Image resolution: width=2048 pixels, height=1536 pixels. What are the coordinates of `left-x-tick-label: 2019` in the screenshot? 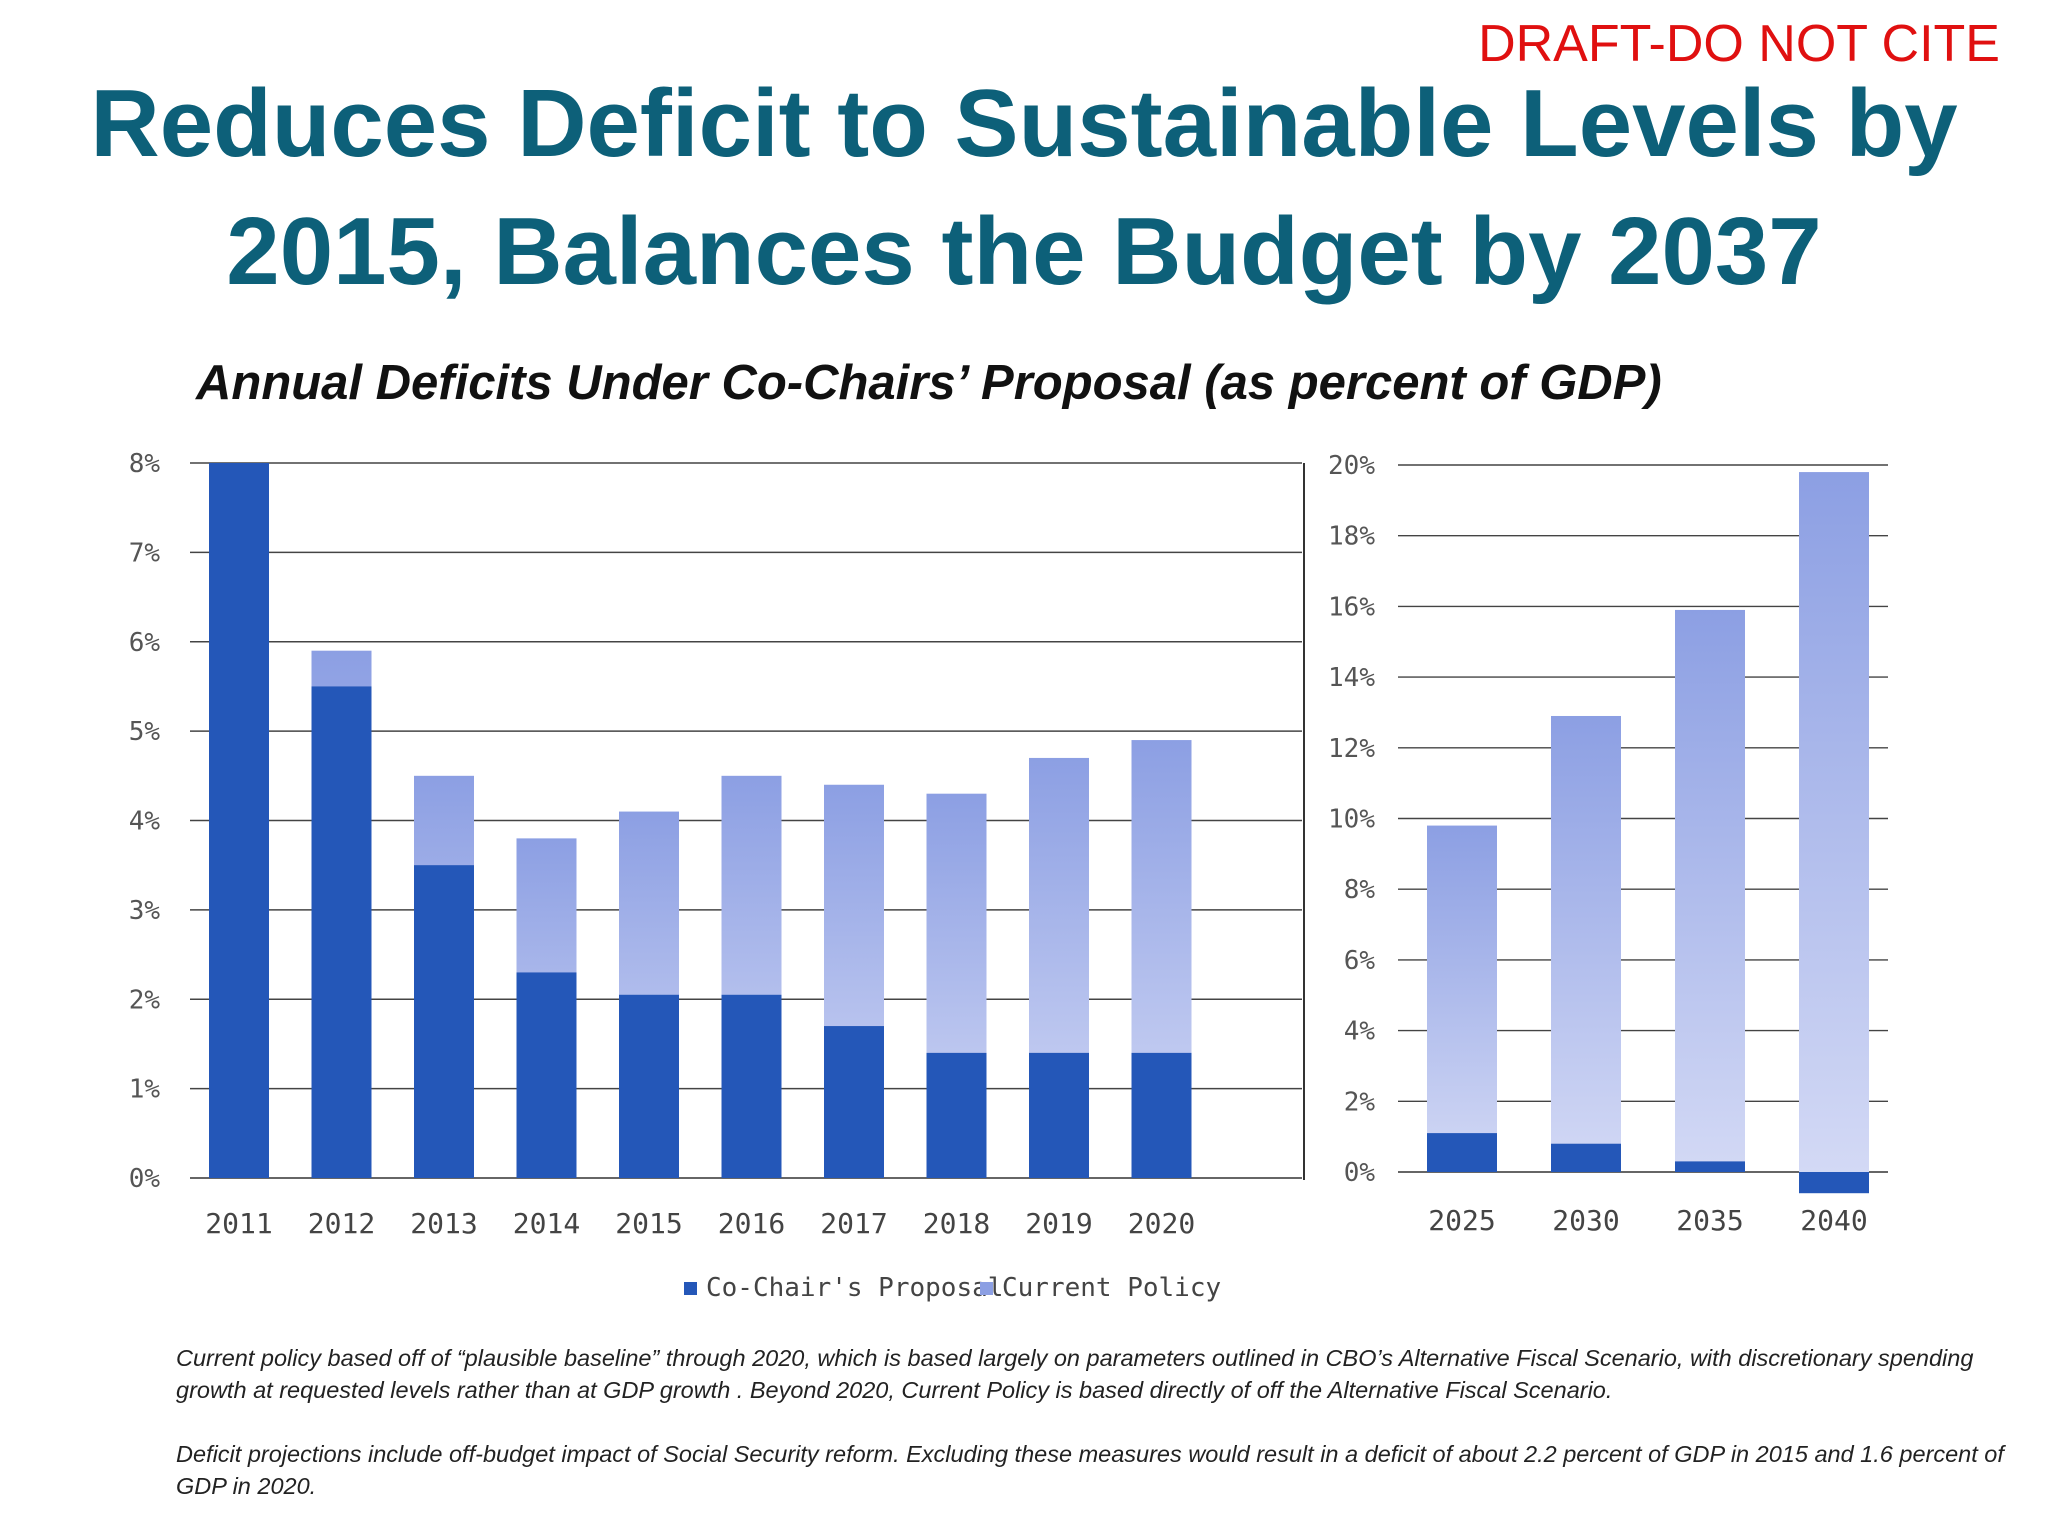 It's located at (1058, 1223).